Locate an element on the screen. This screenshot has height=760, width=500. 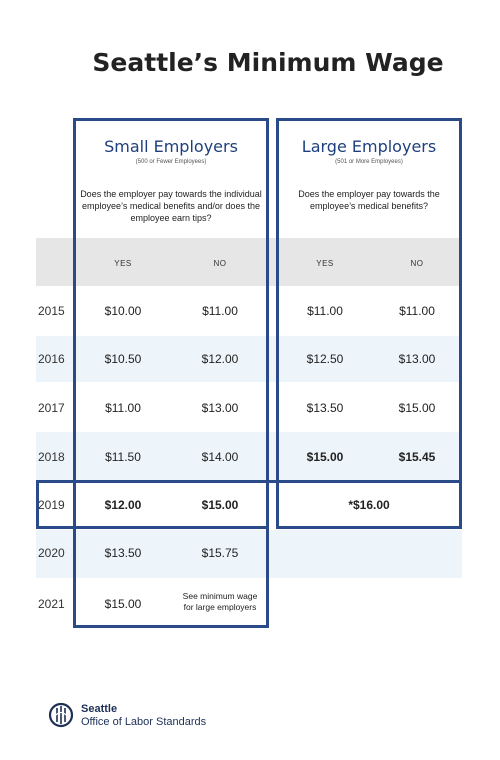
row-2019-top-border is located at coordinates (249, 481).